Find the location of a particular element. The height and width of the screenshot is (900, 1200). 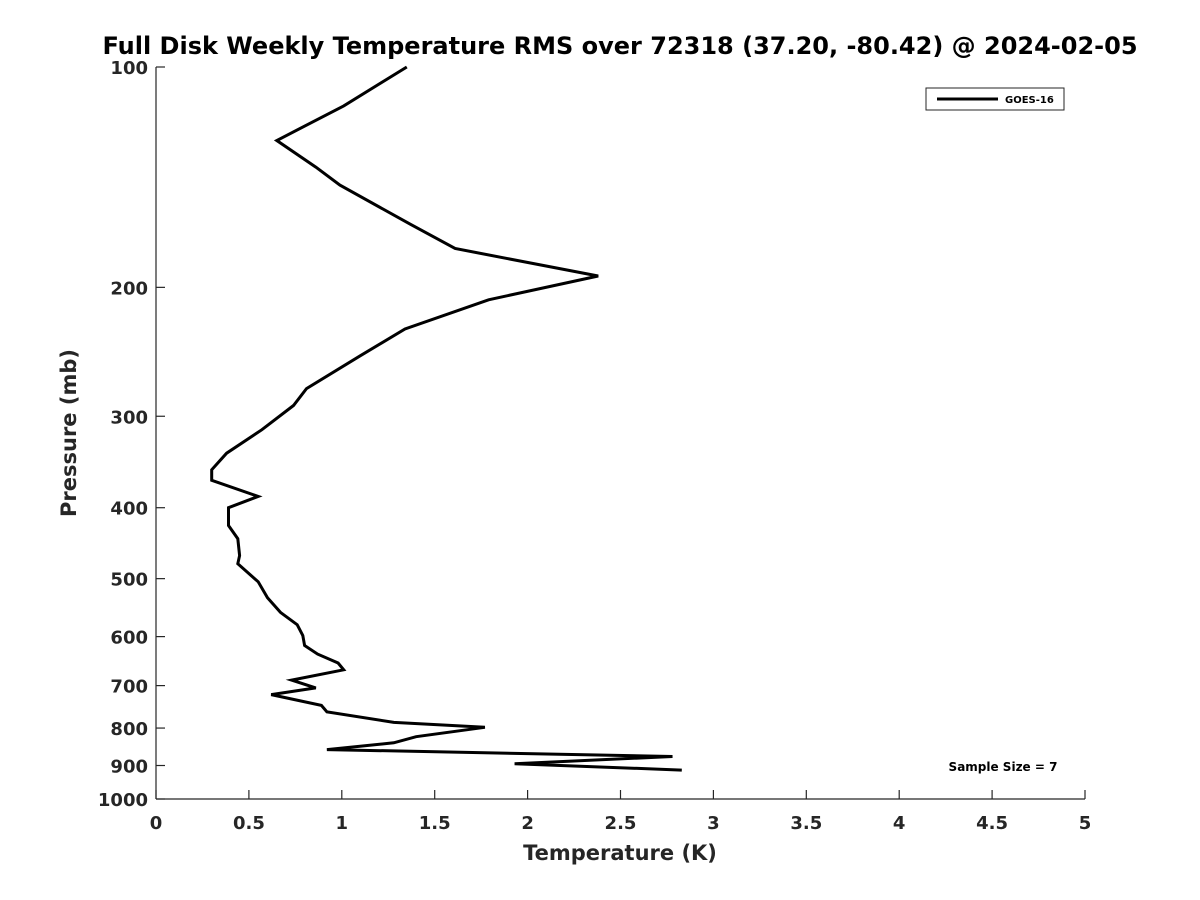

y-tick-label: 600 is located at coordinates (129, 638).